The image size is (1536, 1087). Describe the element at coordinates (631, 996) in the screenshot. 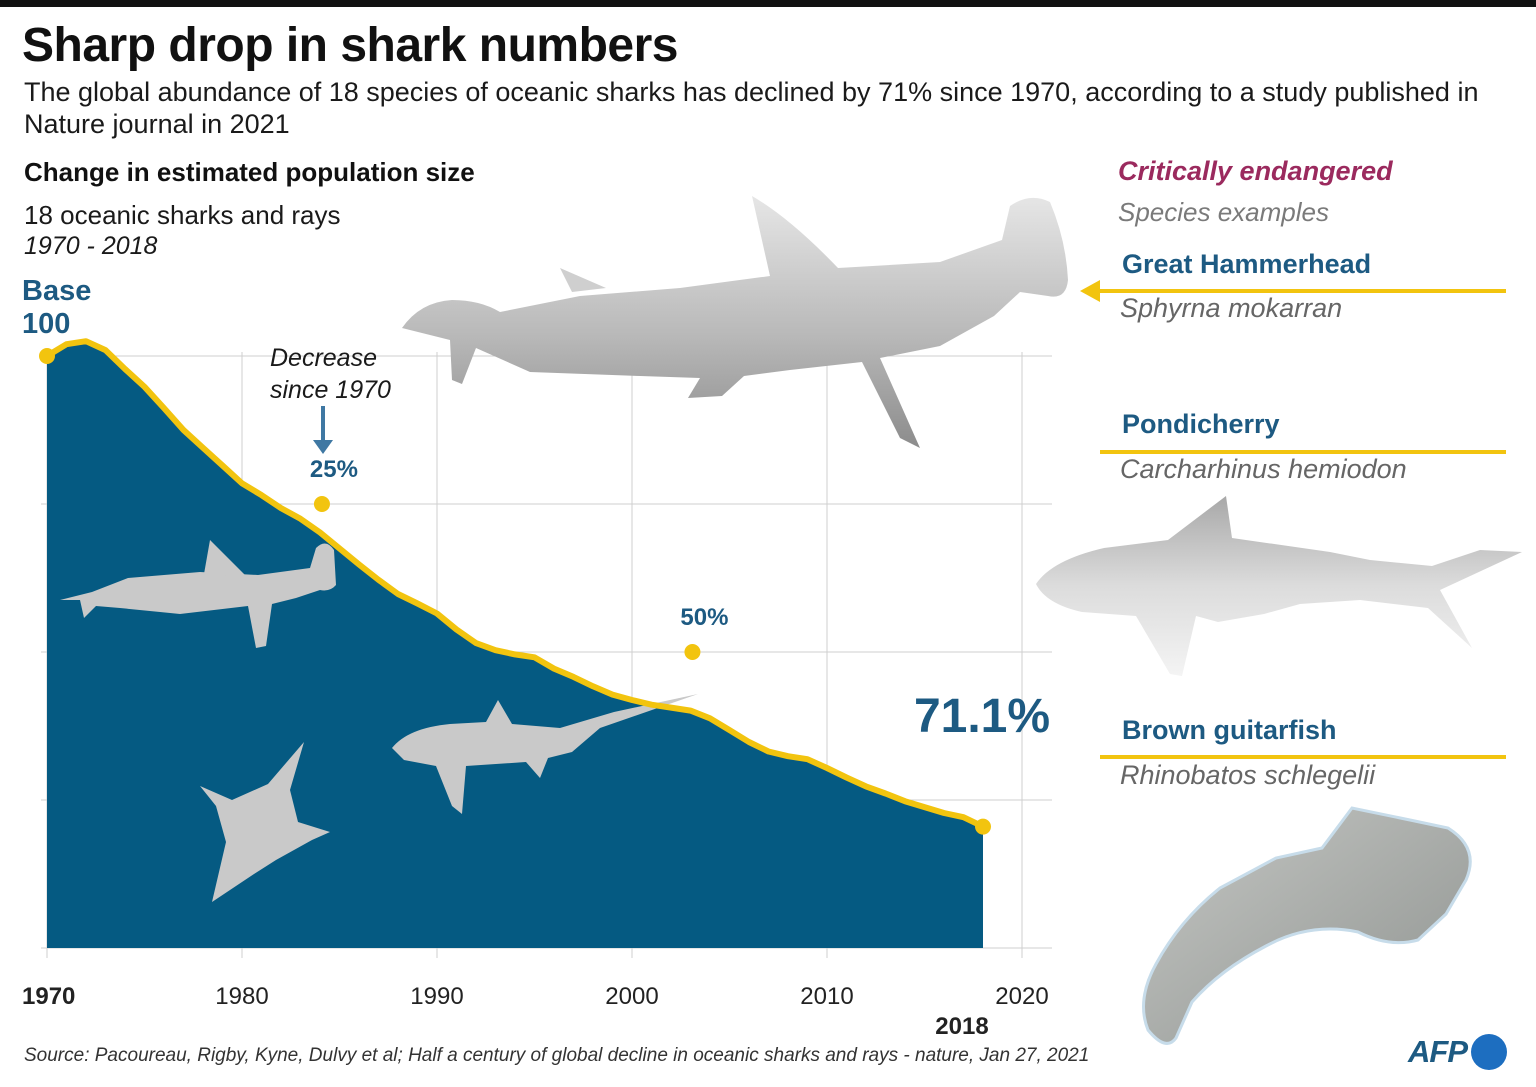

I see `x-tick-label: 2000` at that location.